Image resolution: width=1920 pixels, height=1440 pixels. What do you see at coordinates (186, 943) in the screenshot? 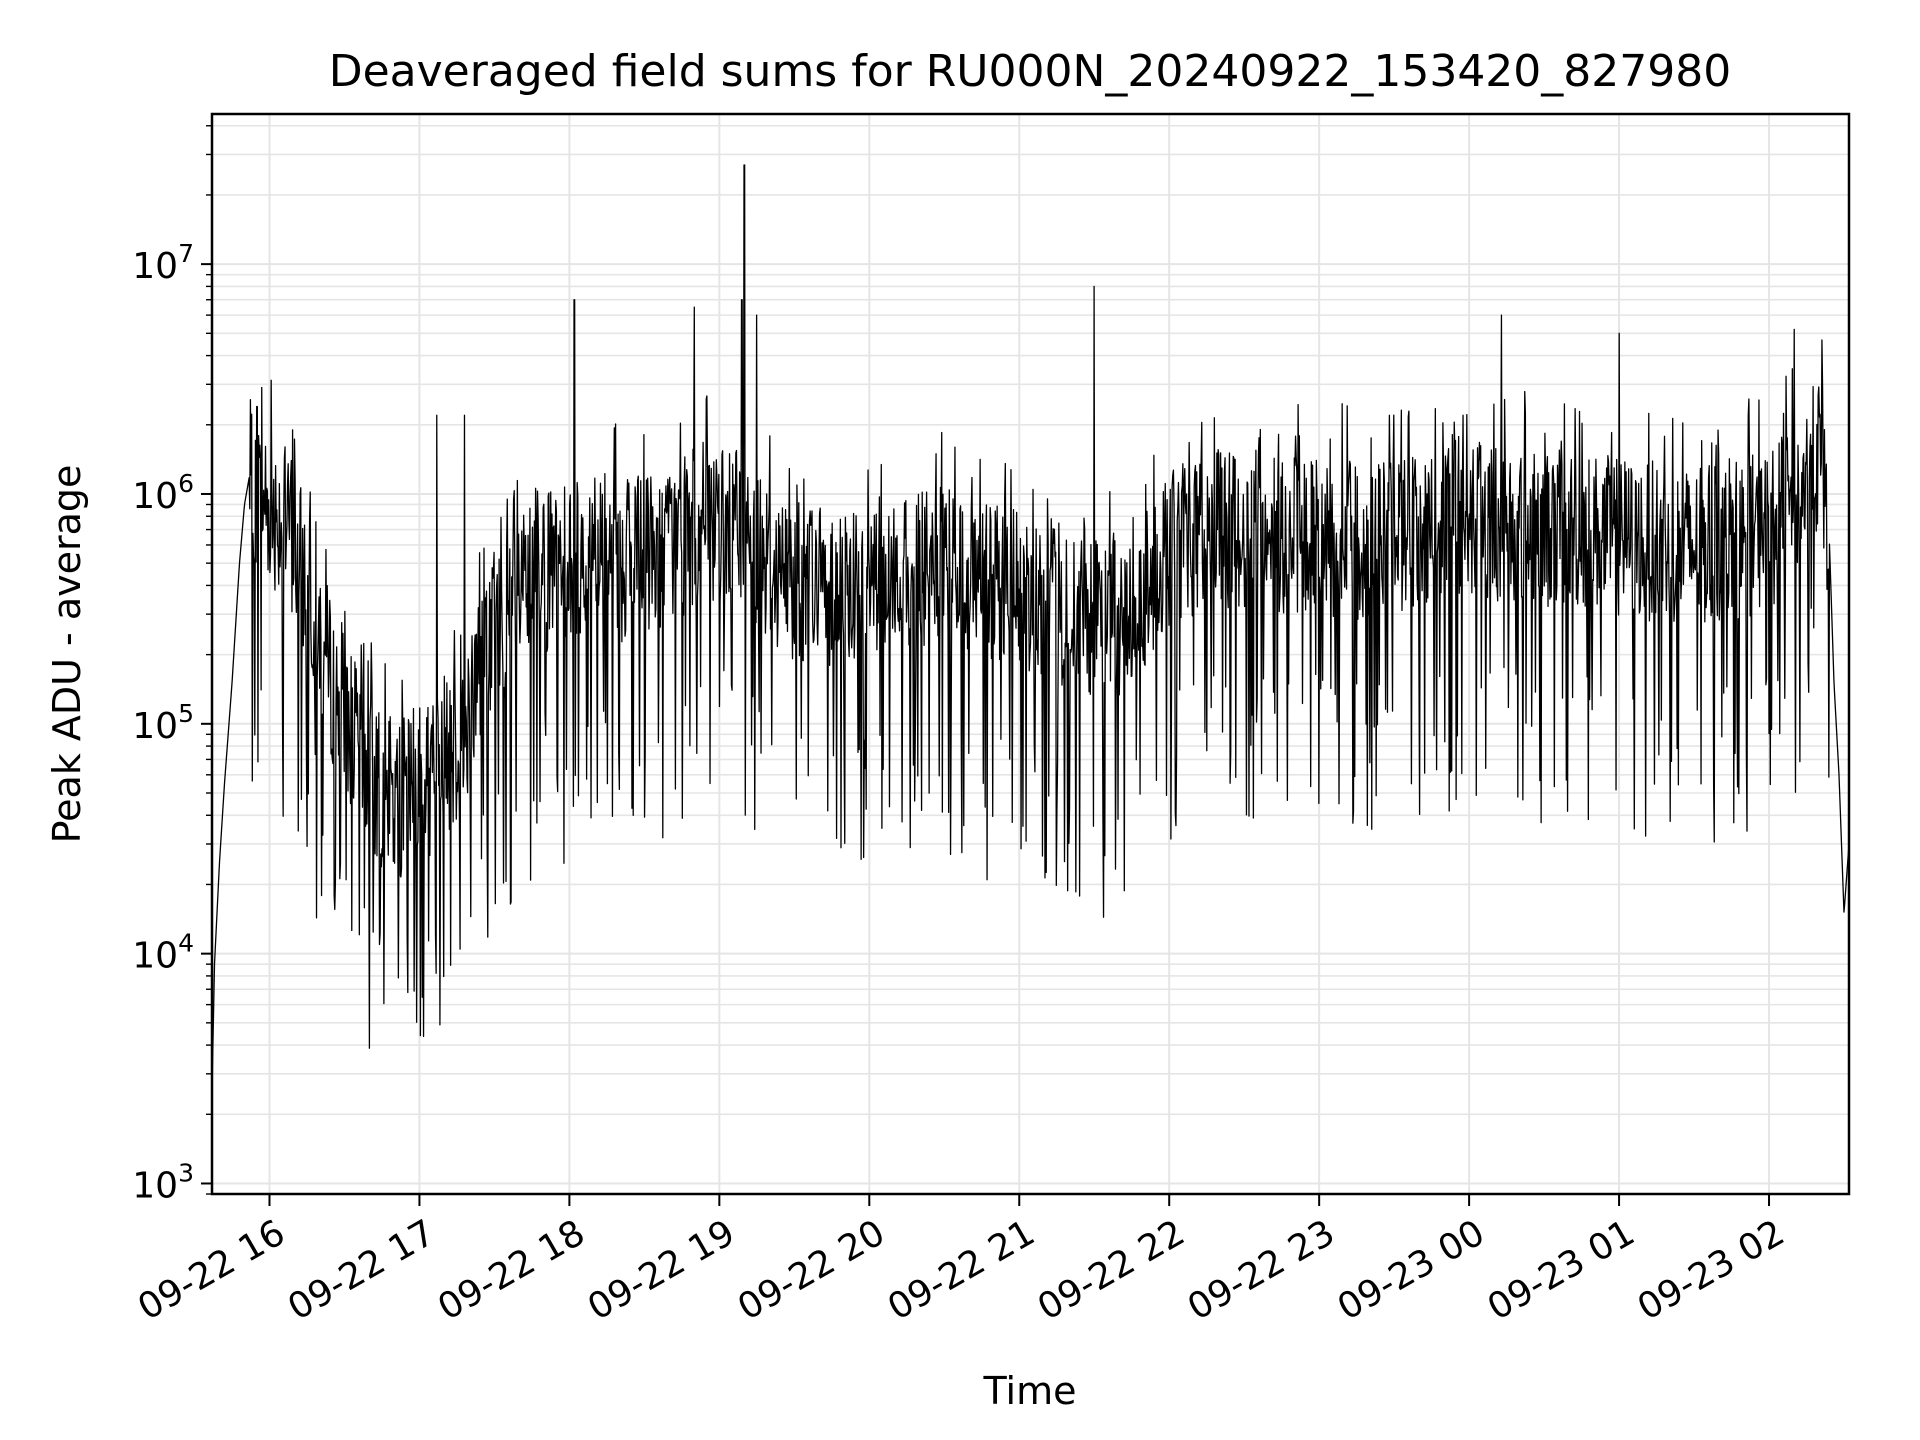
I see `y-tick-exponent: 4` at bounding box center [186, 943].